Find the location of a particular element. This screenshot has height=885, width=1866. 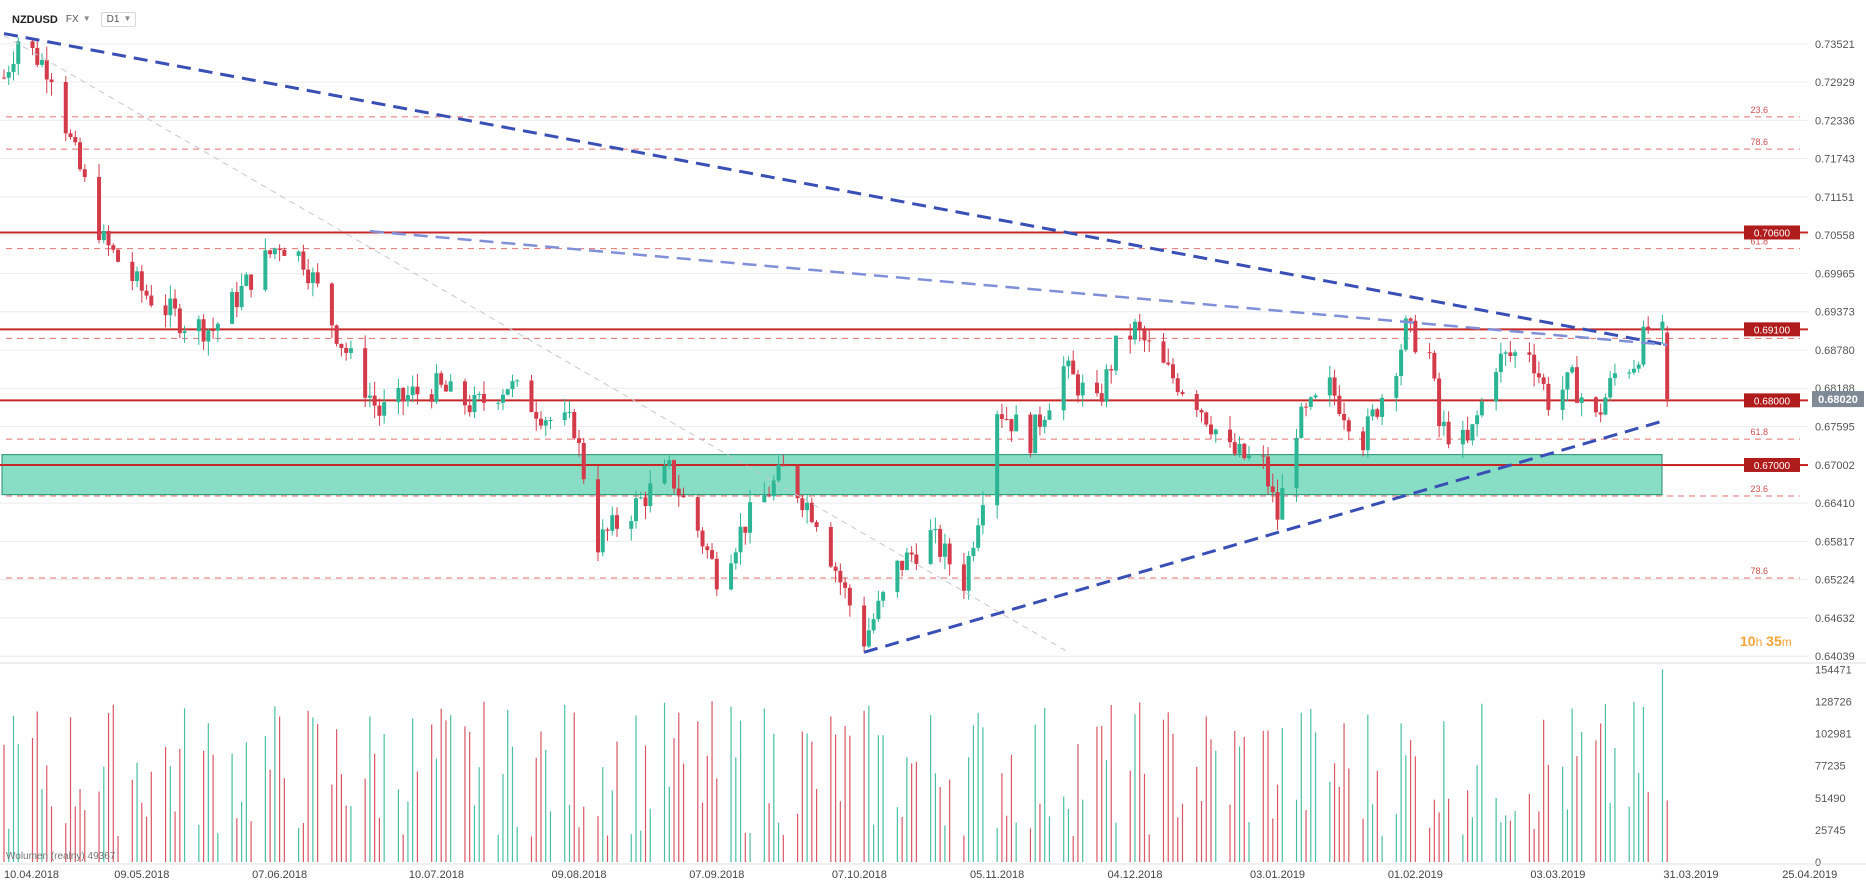

volume-tick-label: 77235 is located at coordinates (1830, 767).